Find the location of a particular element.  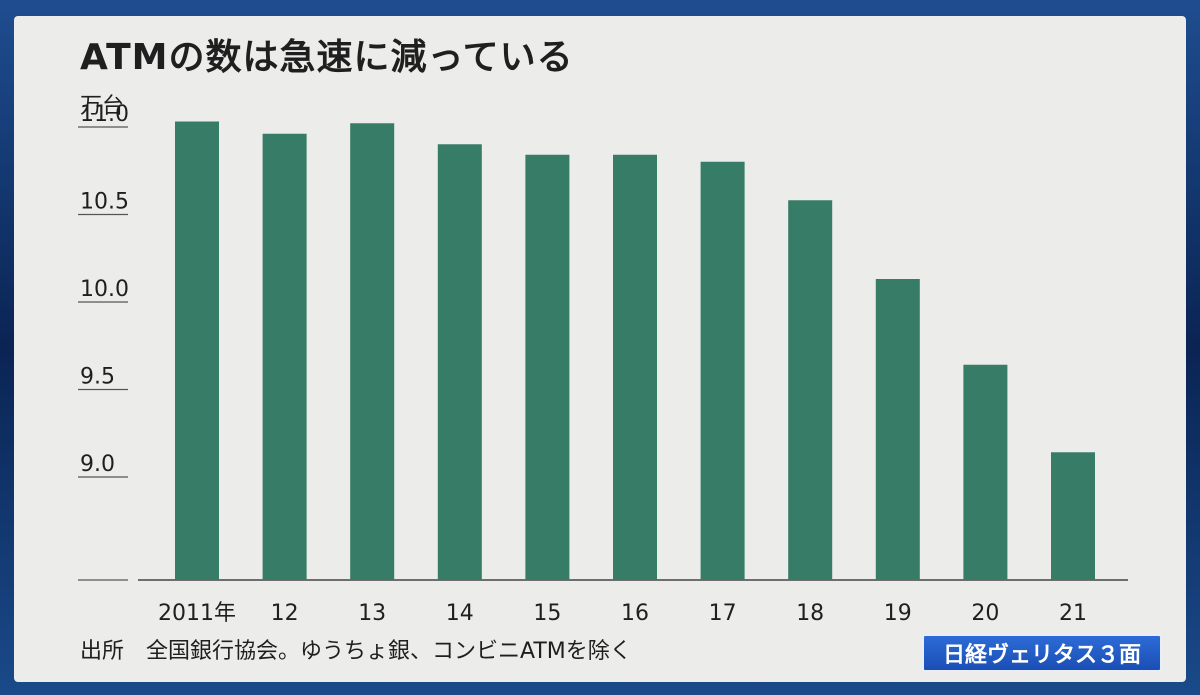

y-tick-label: 11.0 is located at coordinates (104, 114).